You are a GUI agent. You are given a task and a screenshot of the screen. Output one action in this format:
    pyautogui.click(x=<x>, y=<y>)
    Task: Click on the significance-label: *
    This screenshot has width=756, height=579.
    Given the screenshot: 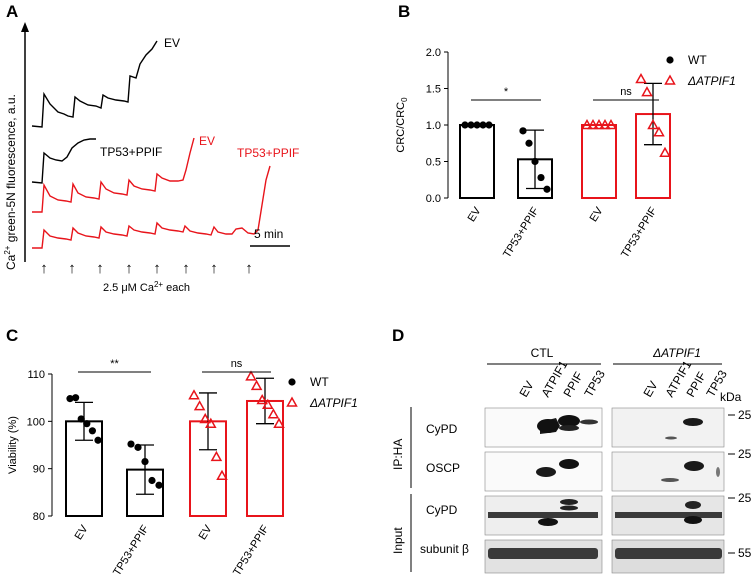 What is the action you would take?
    pyautogui.click(x=506, y=92)
    